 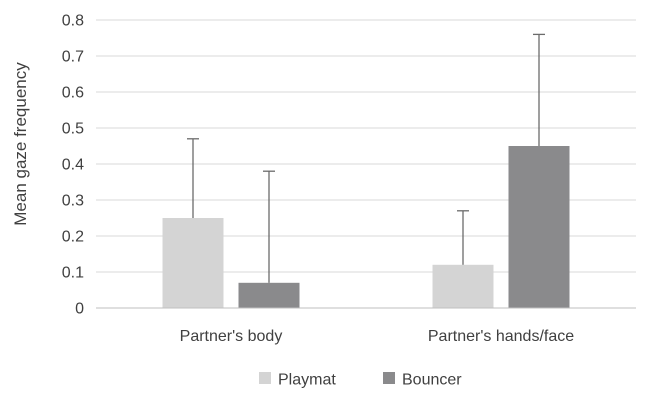 I want to click on legend-label: Bouncer, so click(x=432, y=380).